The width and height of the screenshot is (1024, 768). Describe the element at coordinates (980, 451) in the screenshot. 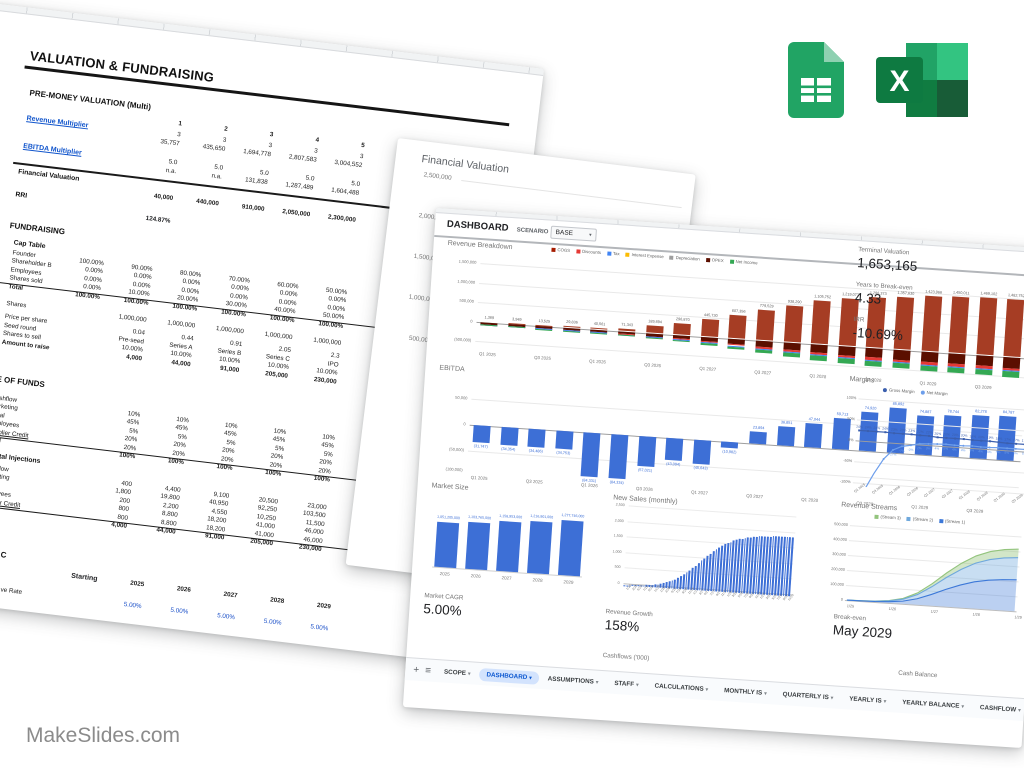

I see `svg-text: 4%` at that location.